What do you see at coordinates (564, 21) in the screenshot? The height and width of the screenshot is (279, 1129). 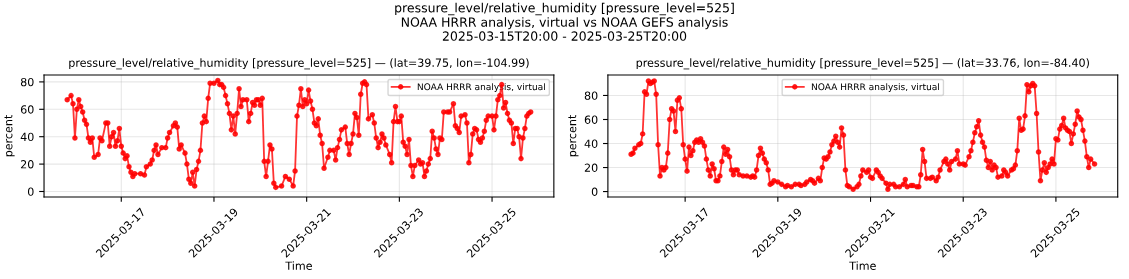 I see `text: pressure_level/relative_humidity [pressure_level=525] NOAA HRRR analysis, virtual vs NOAA GEFS analysis 2025-03-15T20:00 - 2025-03-25T20:00` at bounding box center [564, 21].